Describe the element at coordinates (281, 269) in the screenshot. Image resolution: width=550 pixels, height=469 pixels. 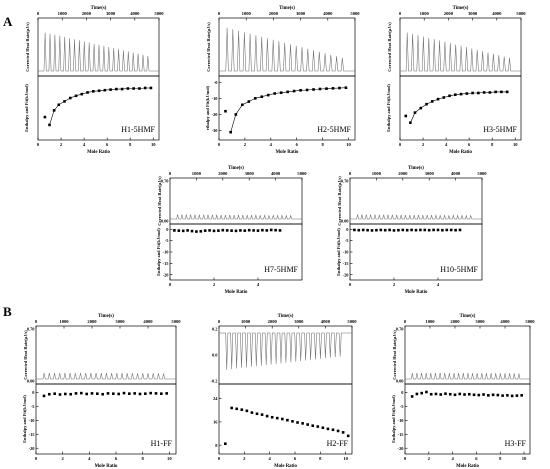
I see `panel-title: H7-5HMF` at that location.